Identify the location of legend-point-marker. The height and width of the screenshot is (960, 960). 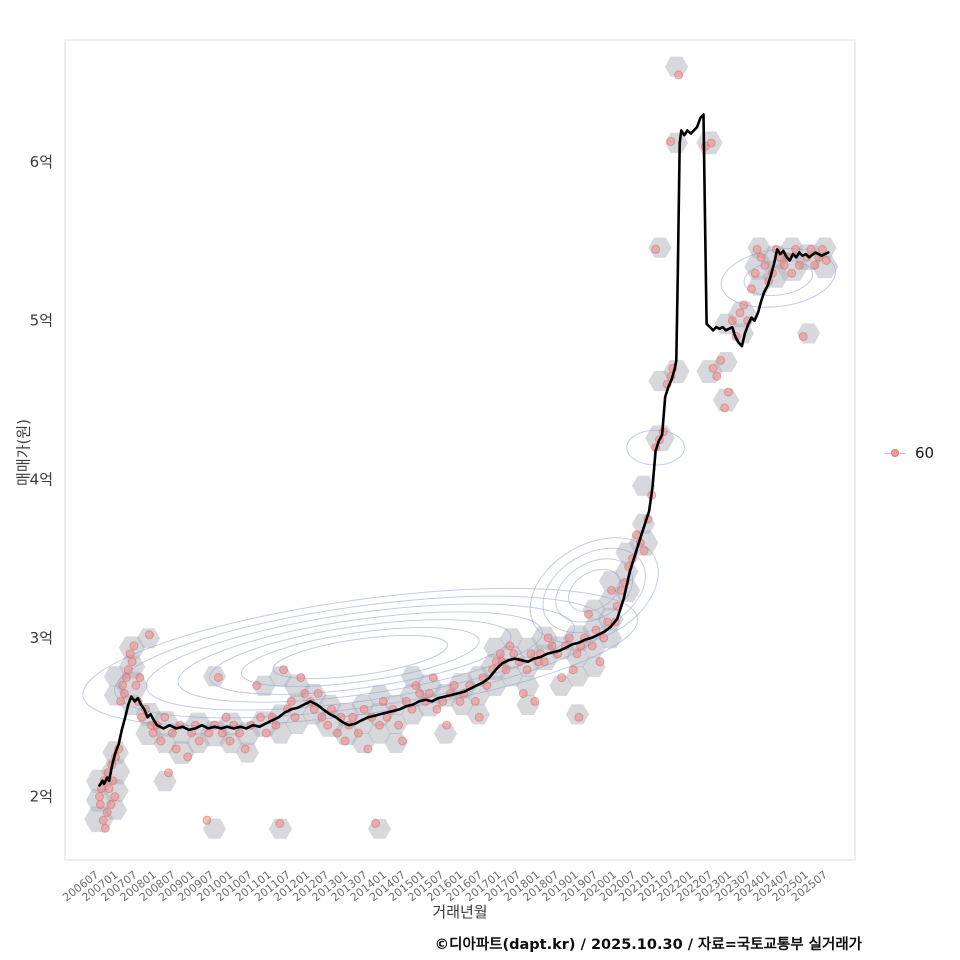
(895, 453).